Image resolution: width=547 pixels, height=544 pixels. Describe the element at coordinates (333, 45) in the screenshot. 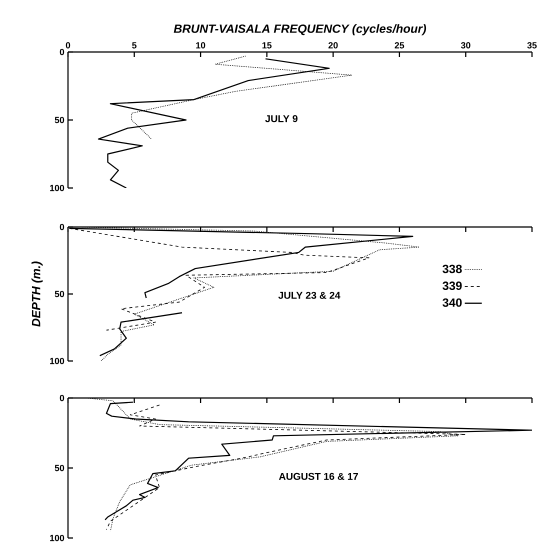

I see `x-tick-label: 20` at that location.